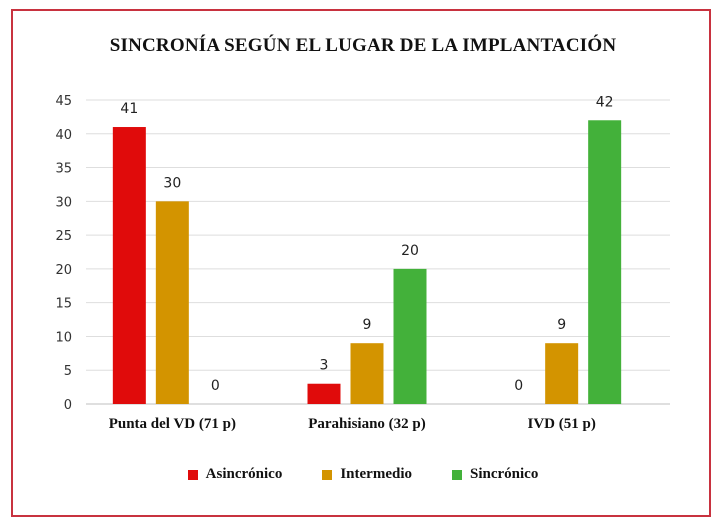  Describe the element at coordinates (68, 371) in the screenshot. I see `y-tick-label: 5` at that location.